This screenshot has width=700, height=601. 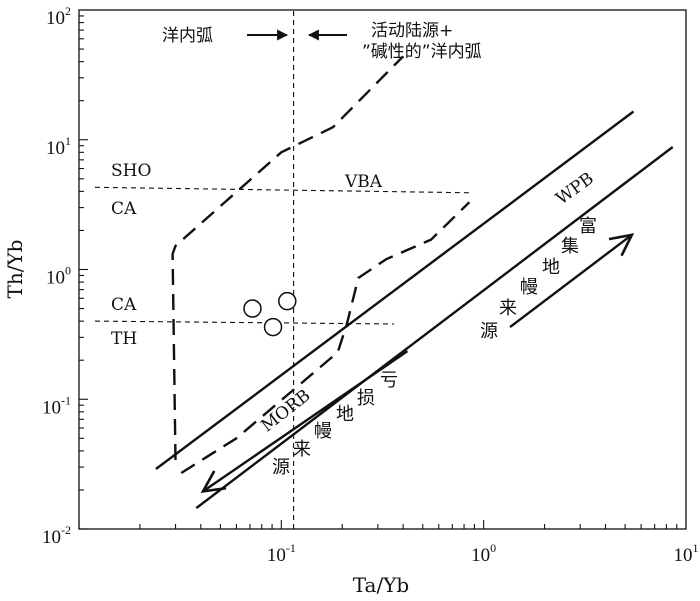 What do you see at coordinates (15, 269) in the screenshot?
I see `y-axis-label: Th/Yb` at bounding box center [15, 269].